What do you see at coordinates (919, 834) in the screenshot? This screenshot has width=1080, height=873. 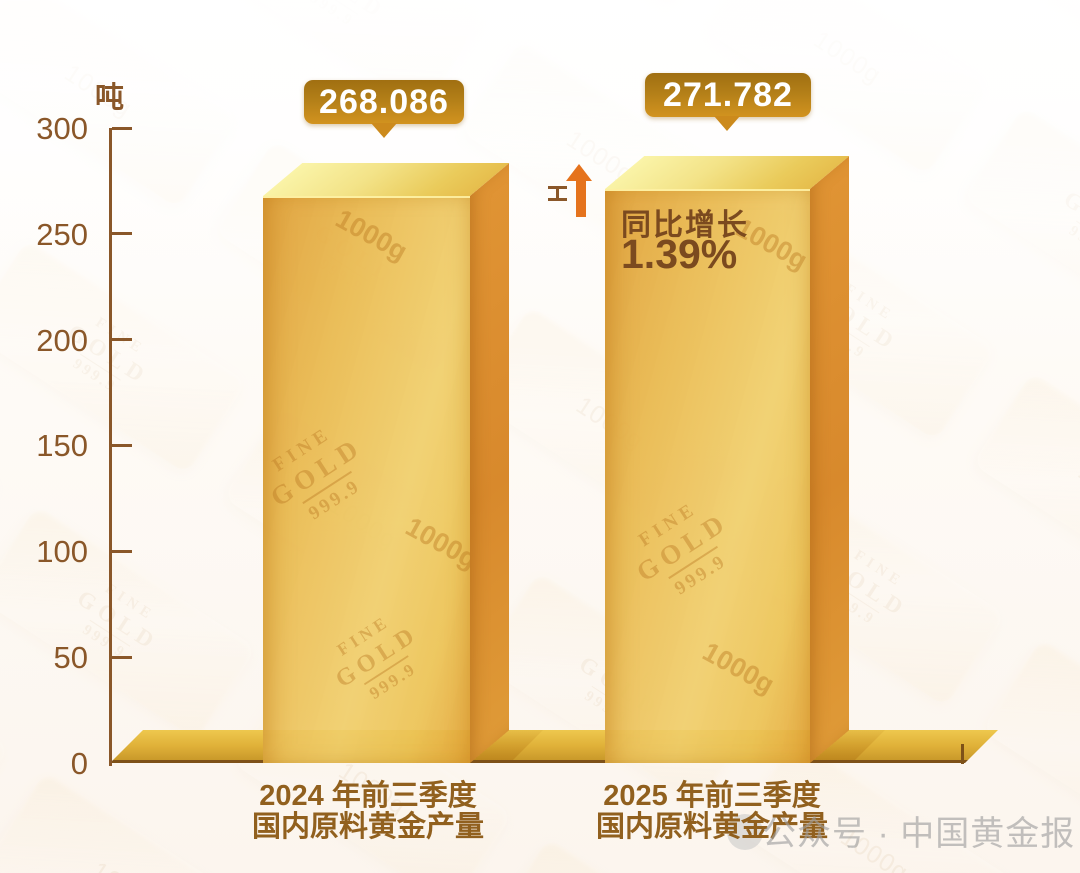 I see `watermark-text: 公众号 · 中国黄金报` at bounding box center [919, 834].